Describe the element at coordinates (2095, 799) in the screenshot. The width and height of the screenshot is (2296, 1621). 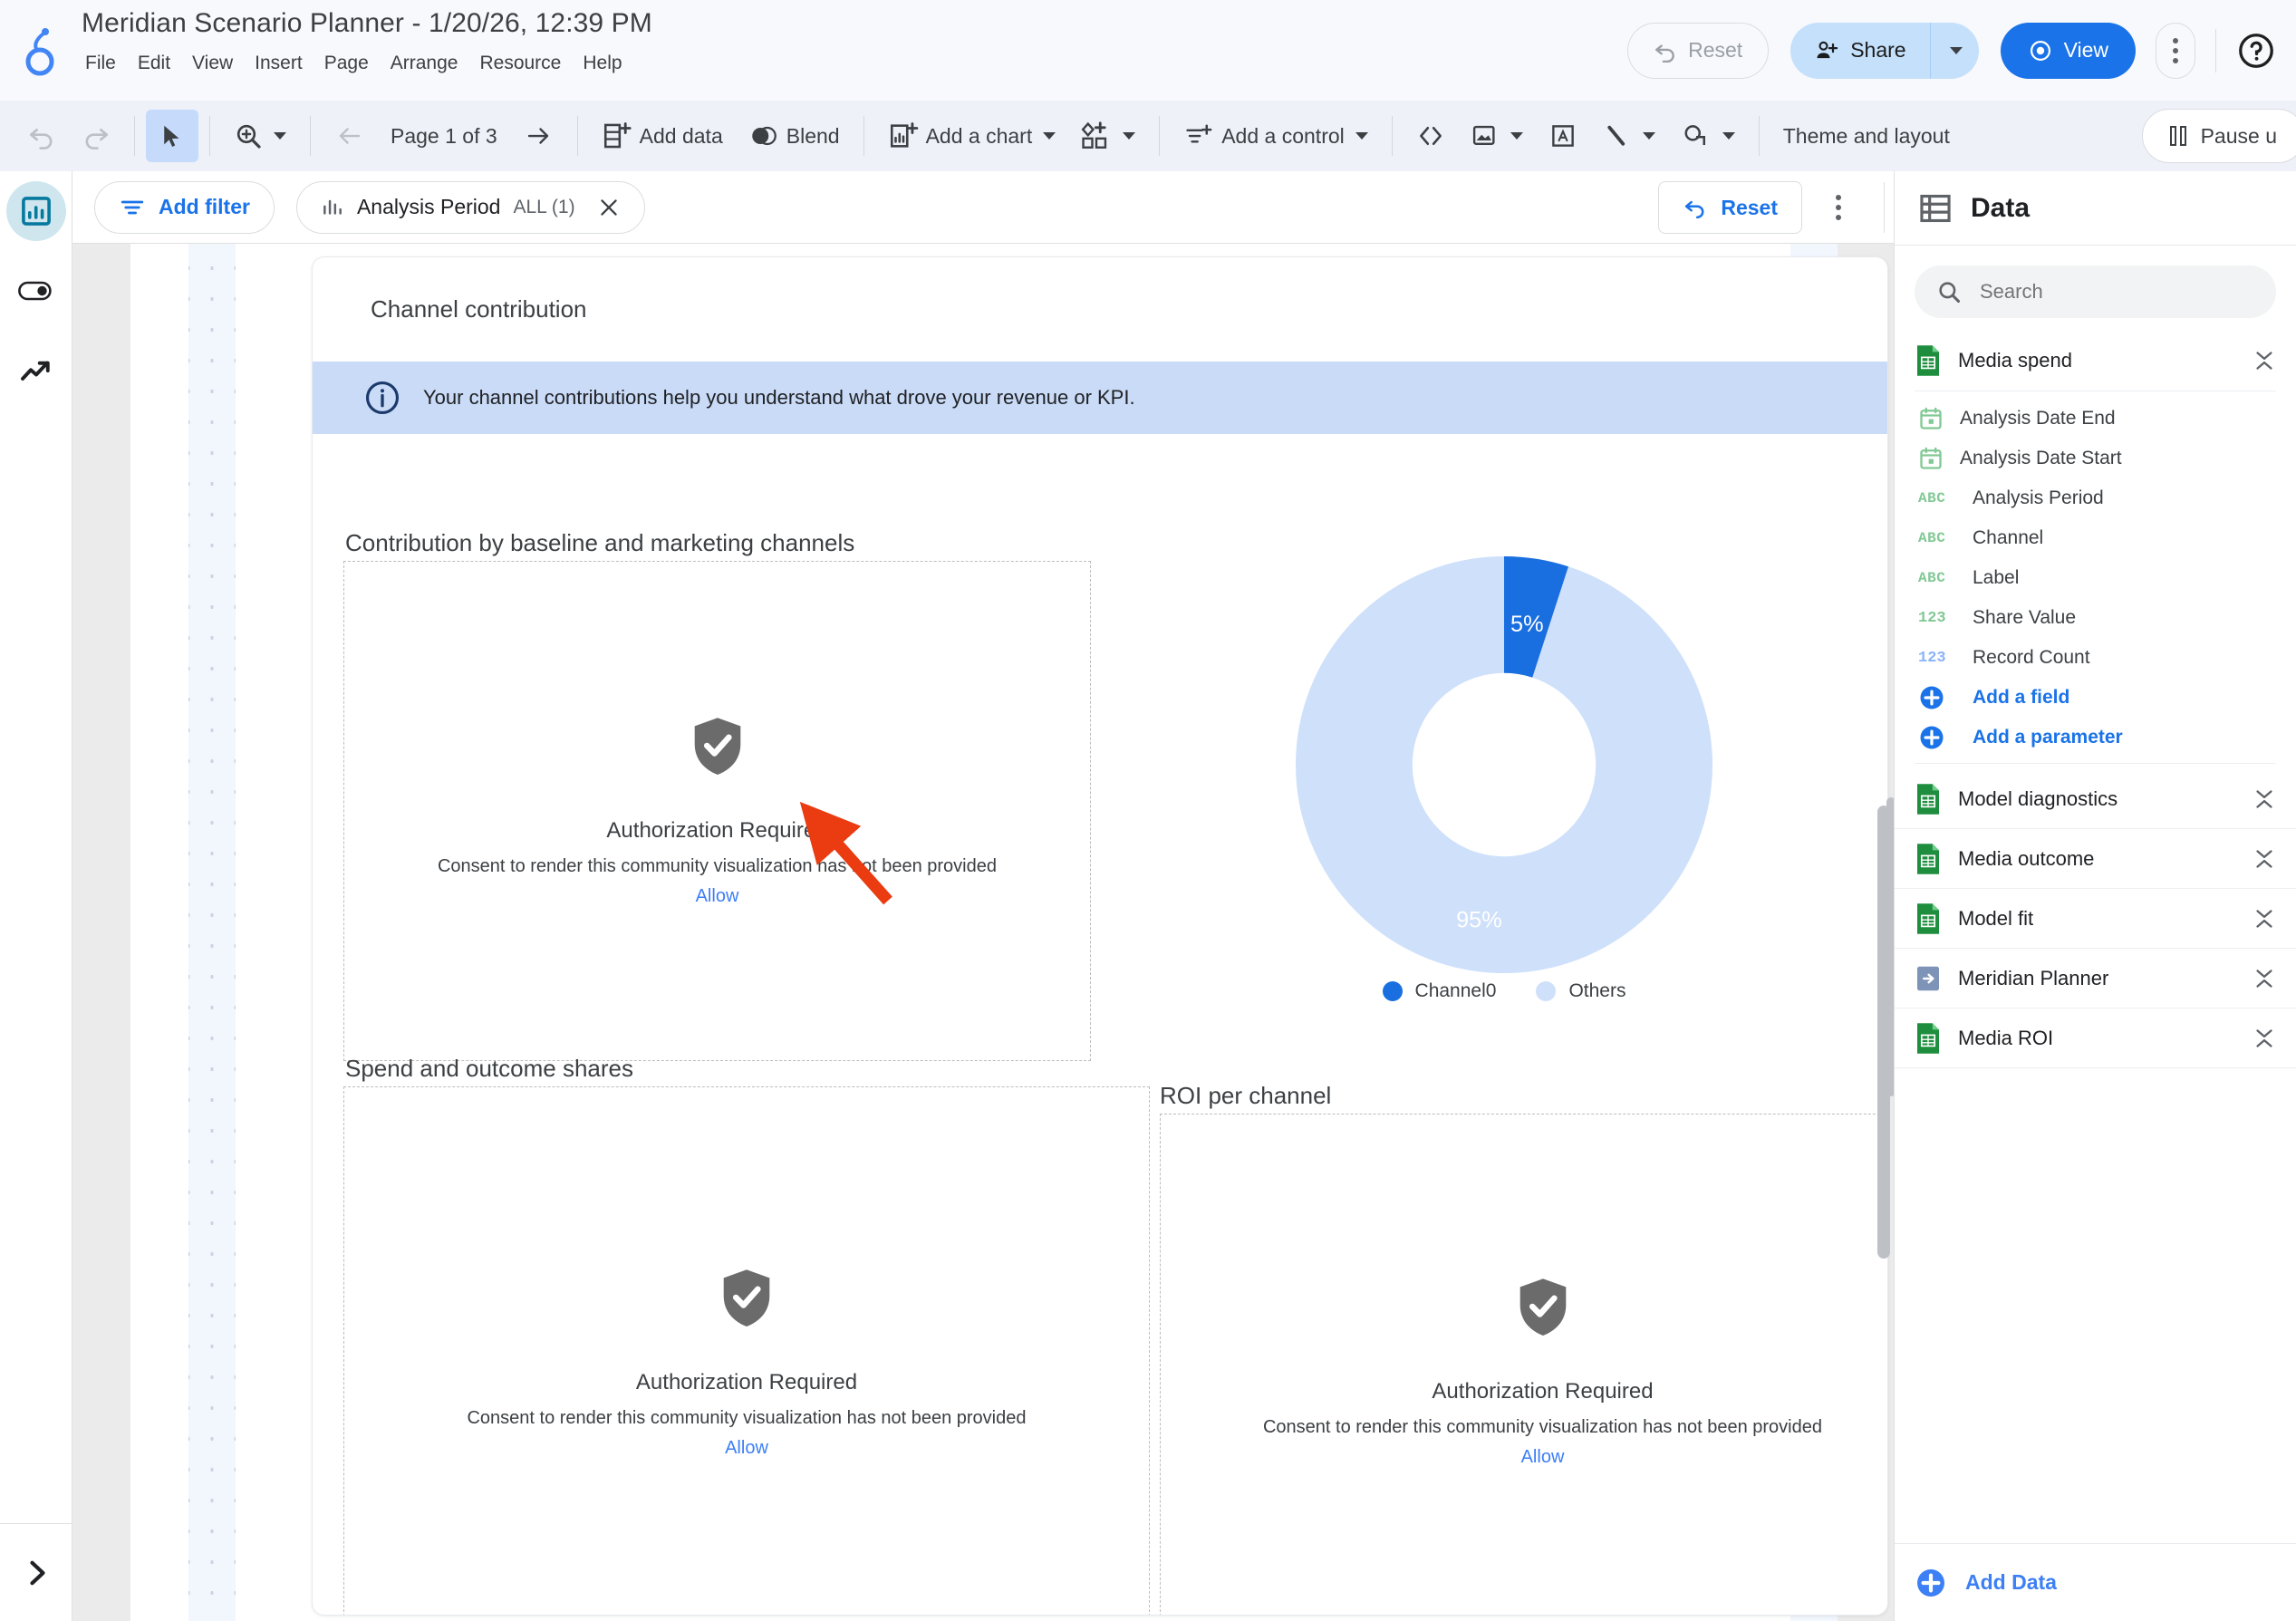
I see `data-source-model-diagnostics: Model diagnostics` at that location.